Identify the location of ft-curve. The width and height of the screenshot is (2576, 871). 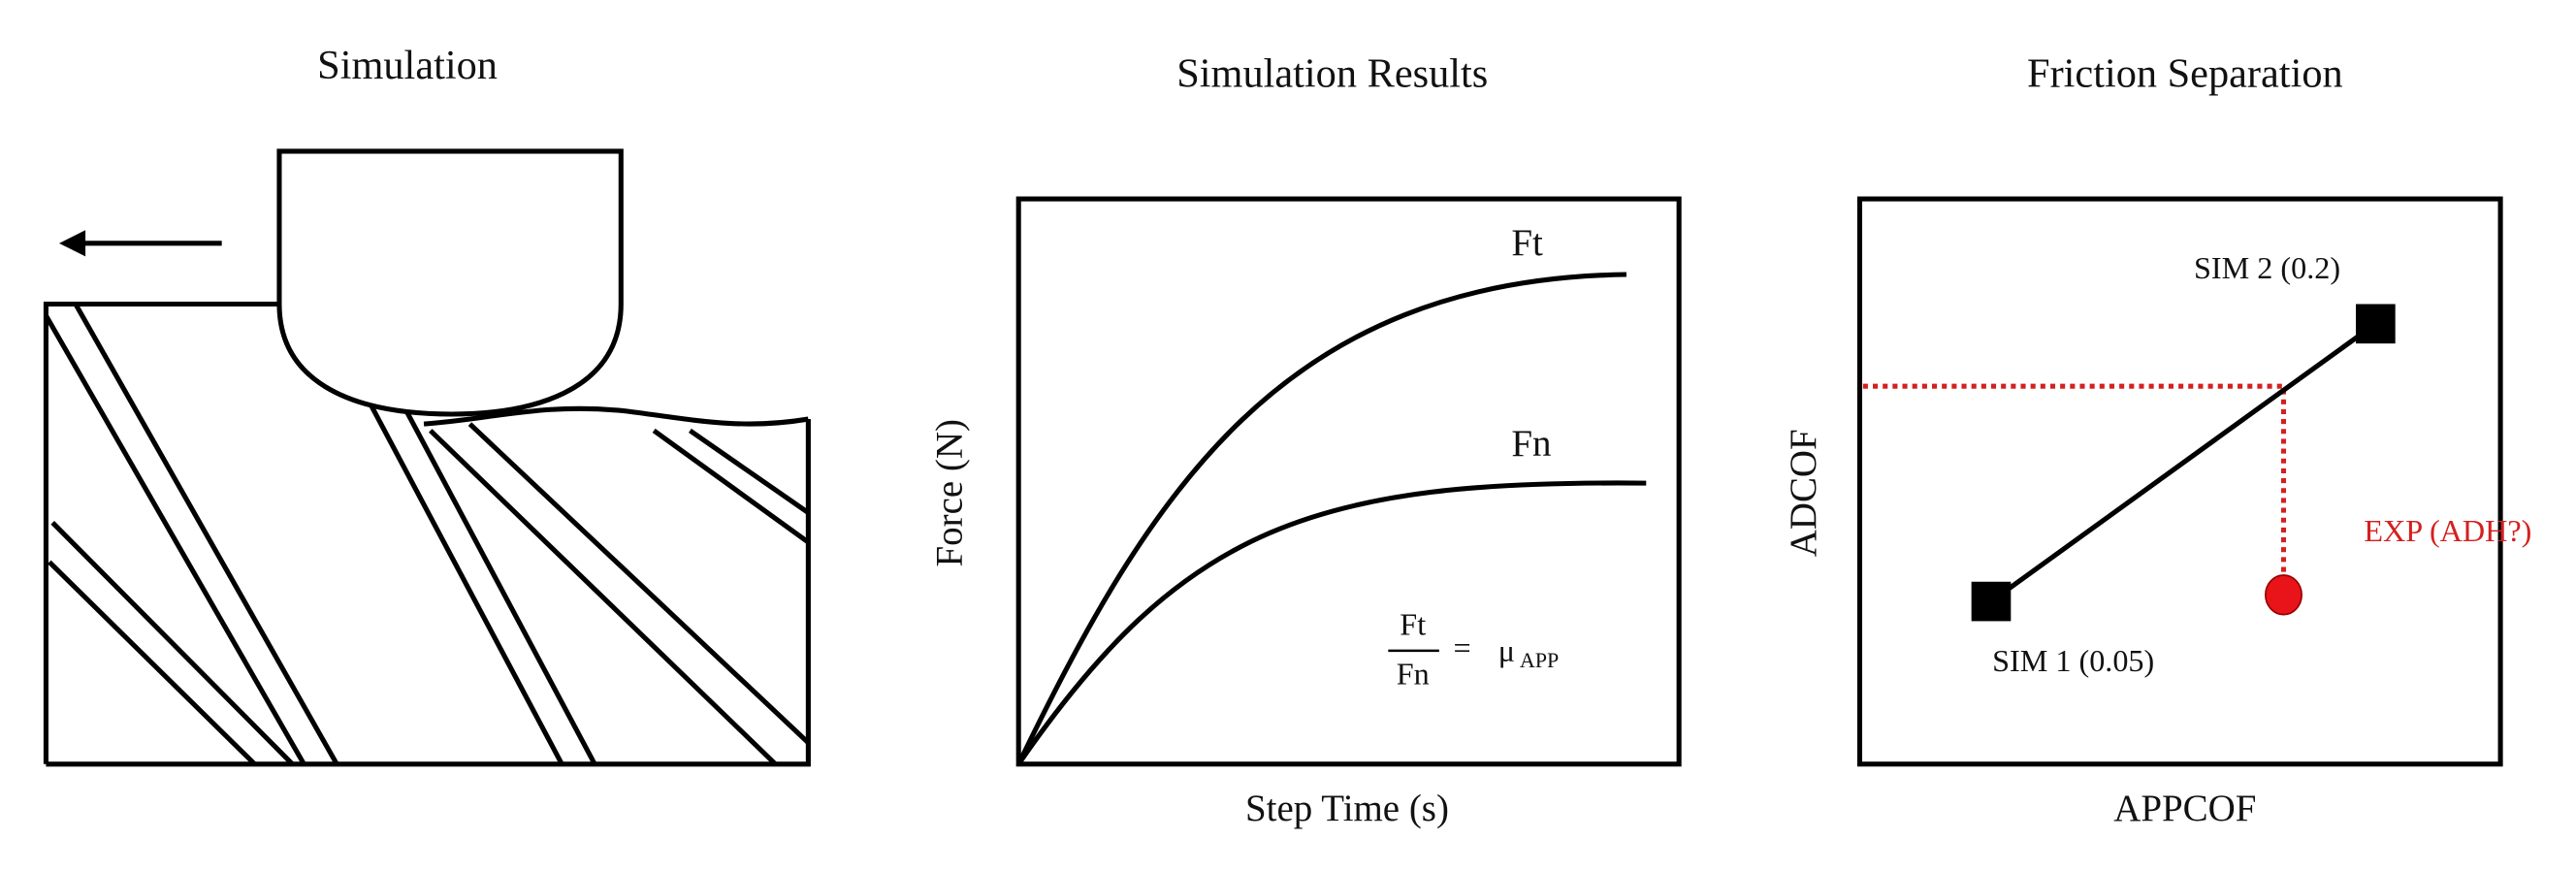
(1320, 518).